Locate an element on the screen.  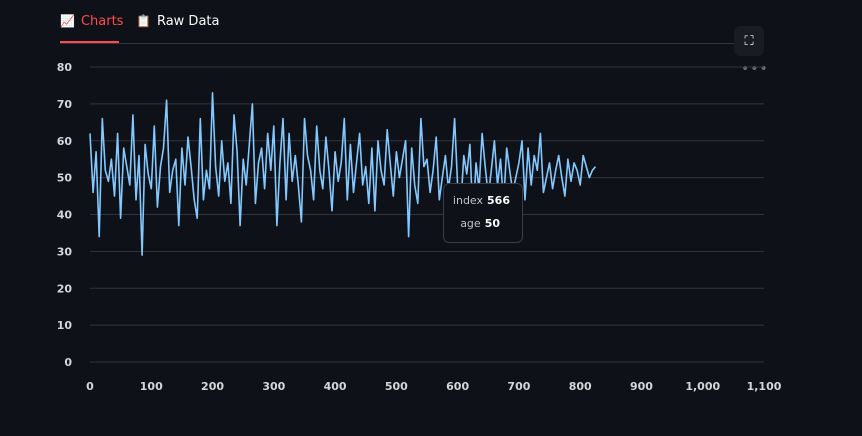
y-tick-label: 80 is located at coordinates (65, 67).